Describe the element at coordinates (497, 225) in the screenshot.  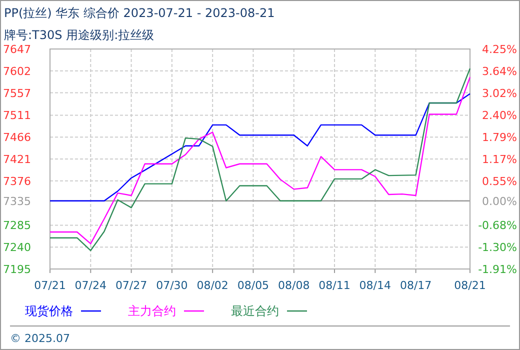
I see `y2-tick-label: -0.68%` at that location.